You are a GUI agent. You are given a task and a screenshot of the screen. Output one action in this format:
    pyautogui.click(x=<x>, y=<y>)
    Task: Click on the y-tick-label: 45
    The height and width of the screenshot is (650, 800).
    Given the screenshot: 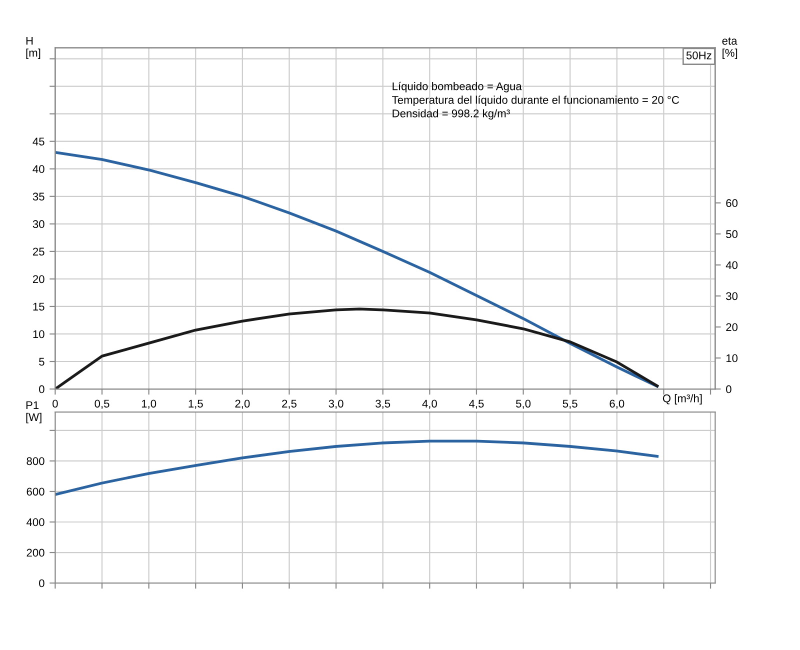 What is the action you would take?
    pyautogui.click(x=38, y=142)
    